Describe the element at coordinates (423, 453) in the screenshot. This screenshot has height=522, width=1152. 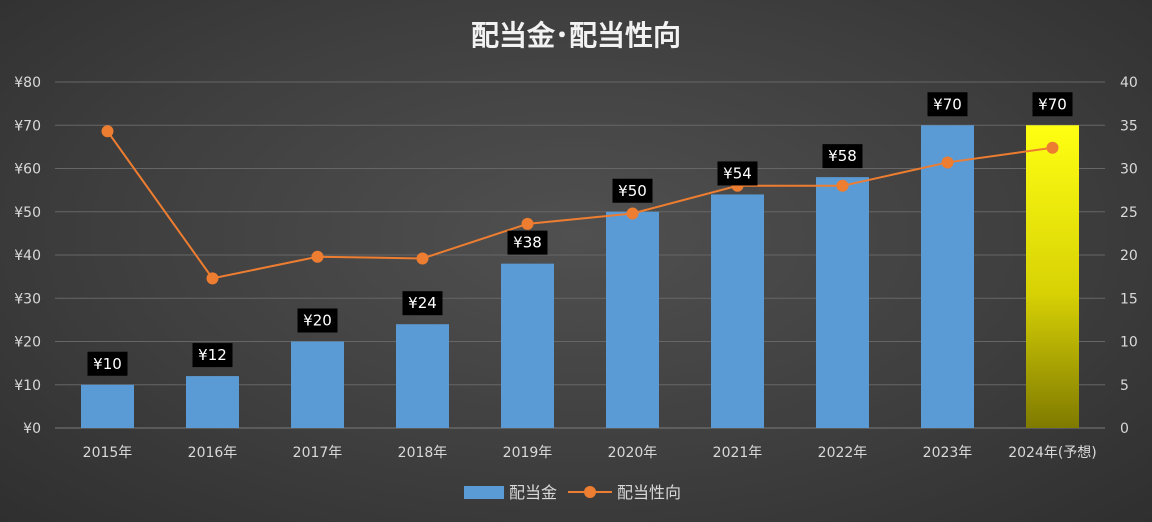
I see `x-tick-label: 2018年` at that location.